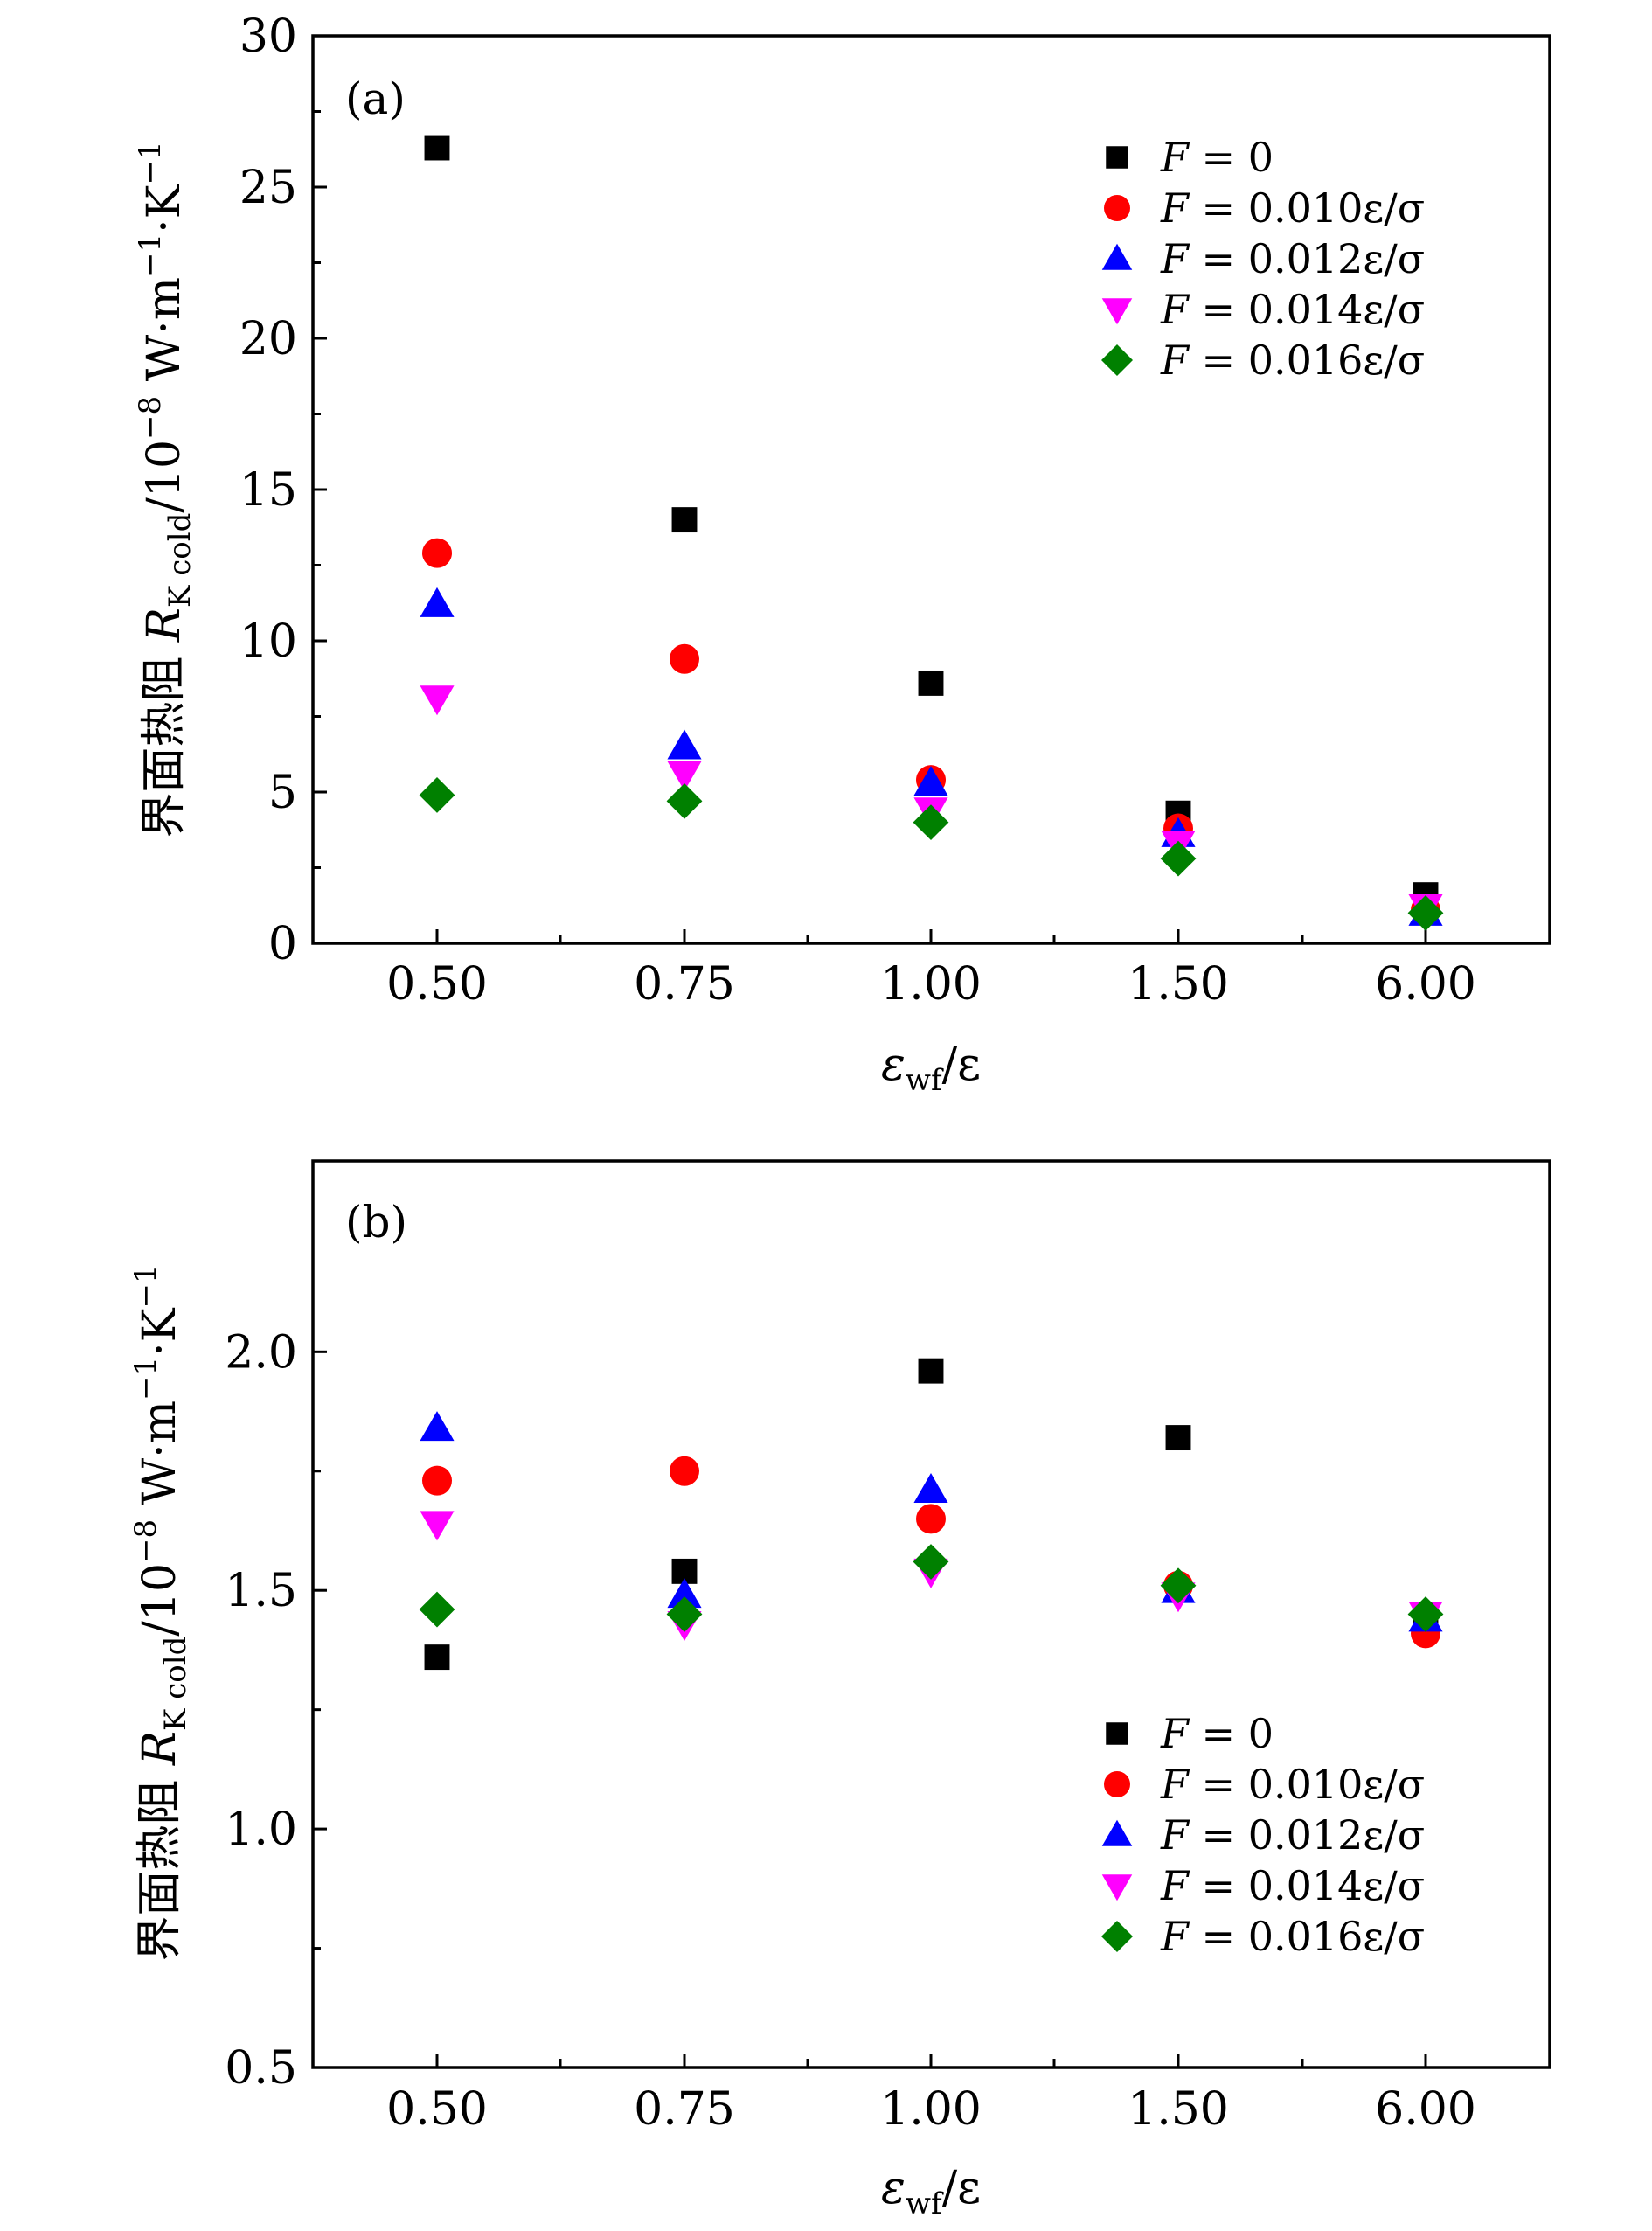 The width and height of the screenshot is (1652, 2231). Describe the element at coordinates (261, 1352) in the screenshot. I see `y-tick-label: 2.0` at that location.